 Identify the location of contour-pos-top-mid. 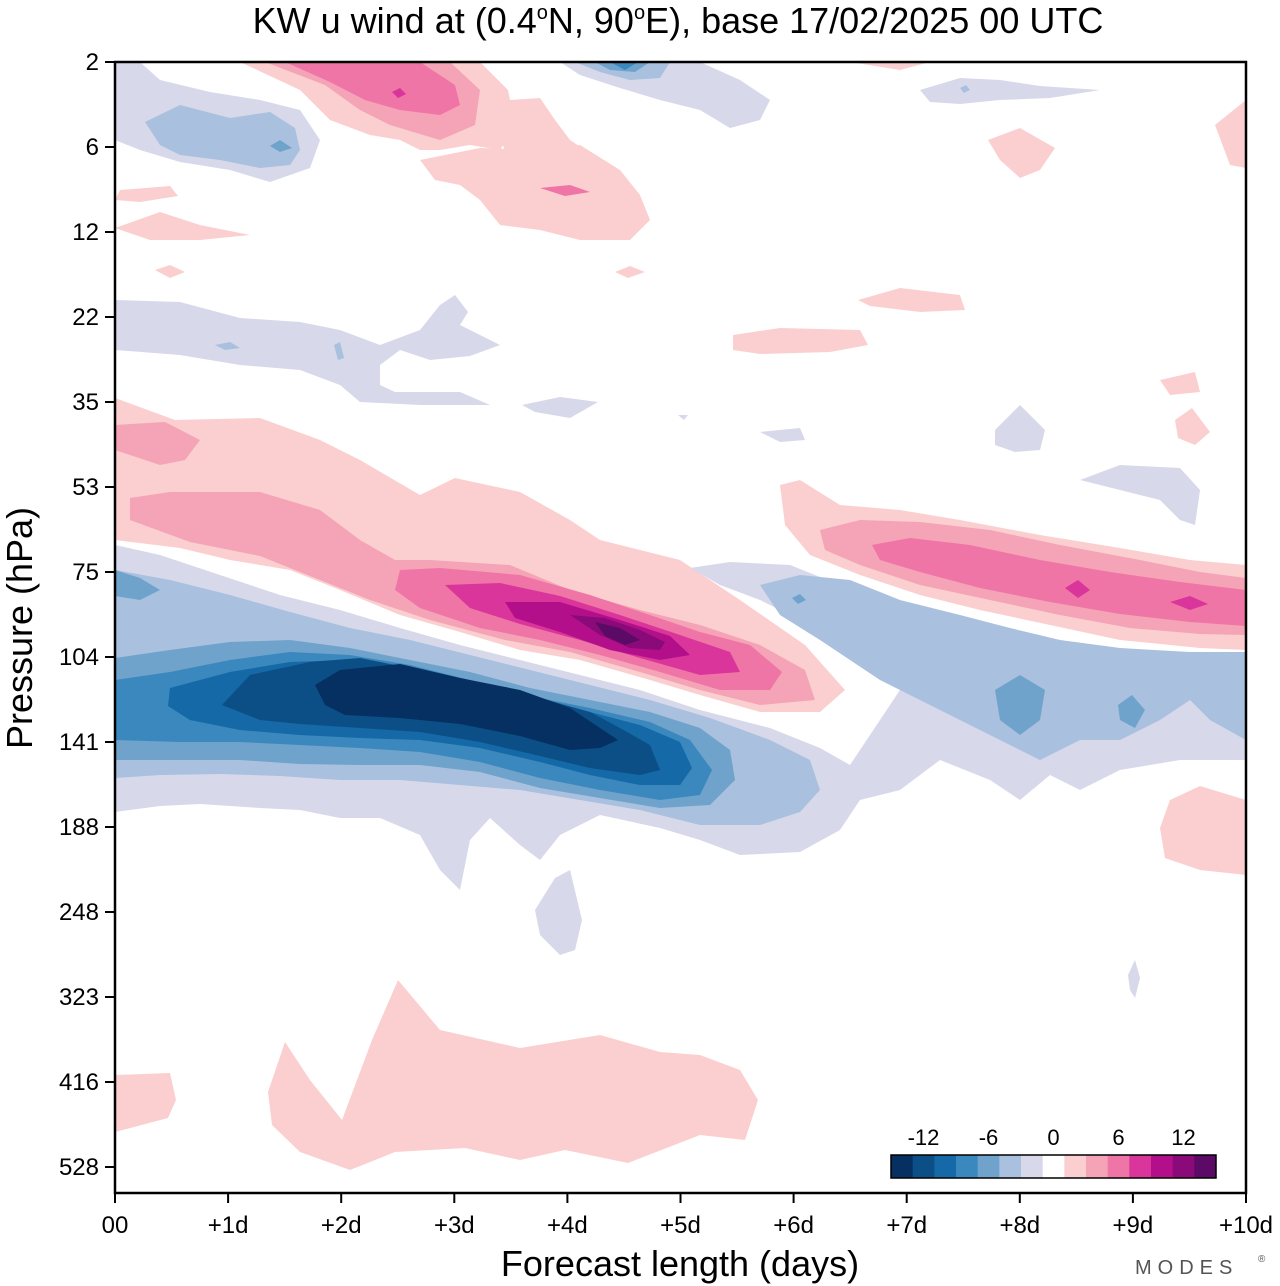
(535, 192).